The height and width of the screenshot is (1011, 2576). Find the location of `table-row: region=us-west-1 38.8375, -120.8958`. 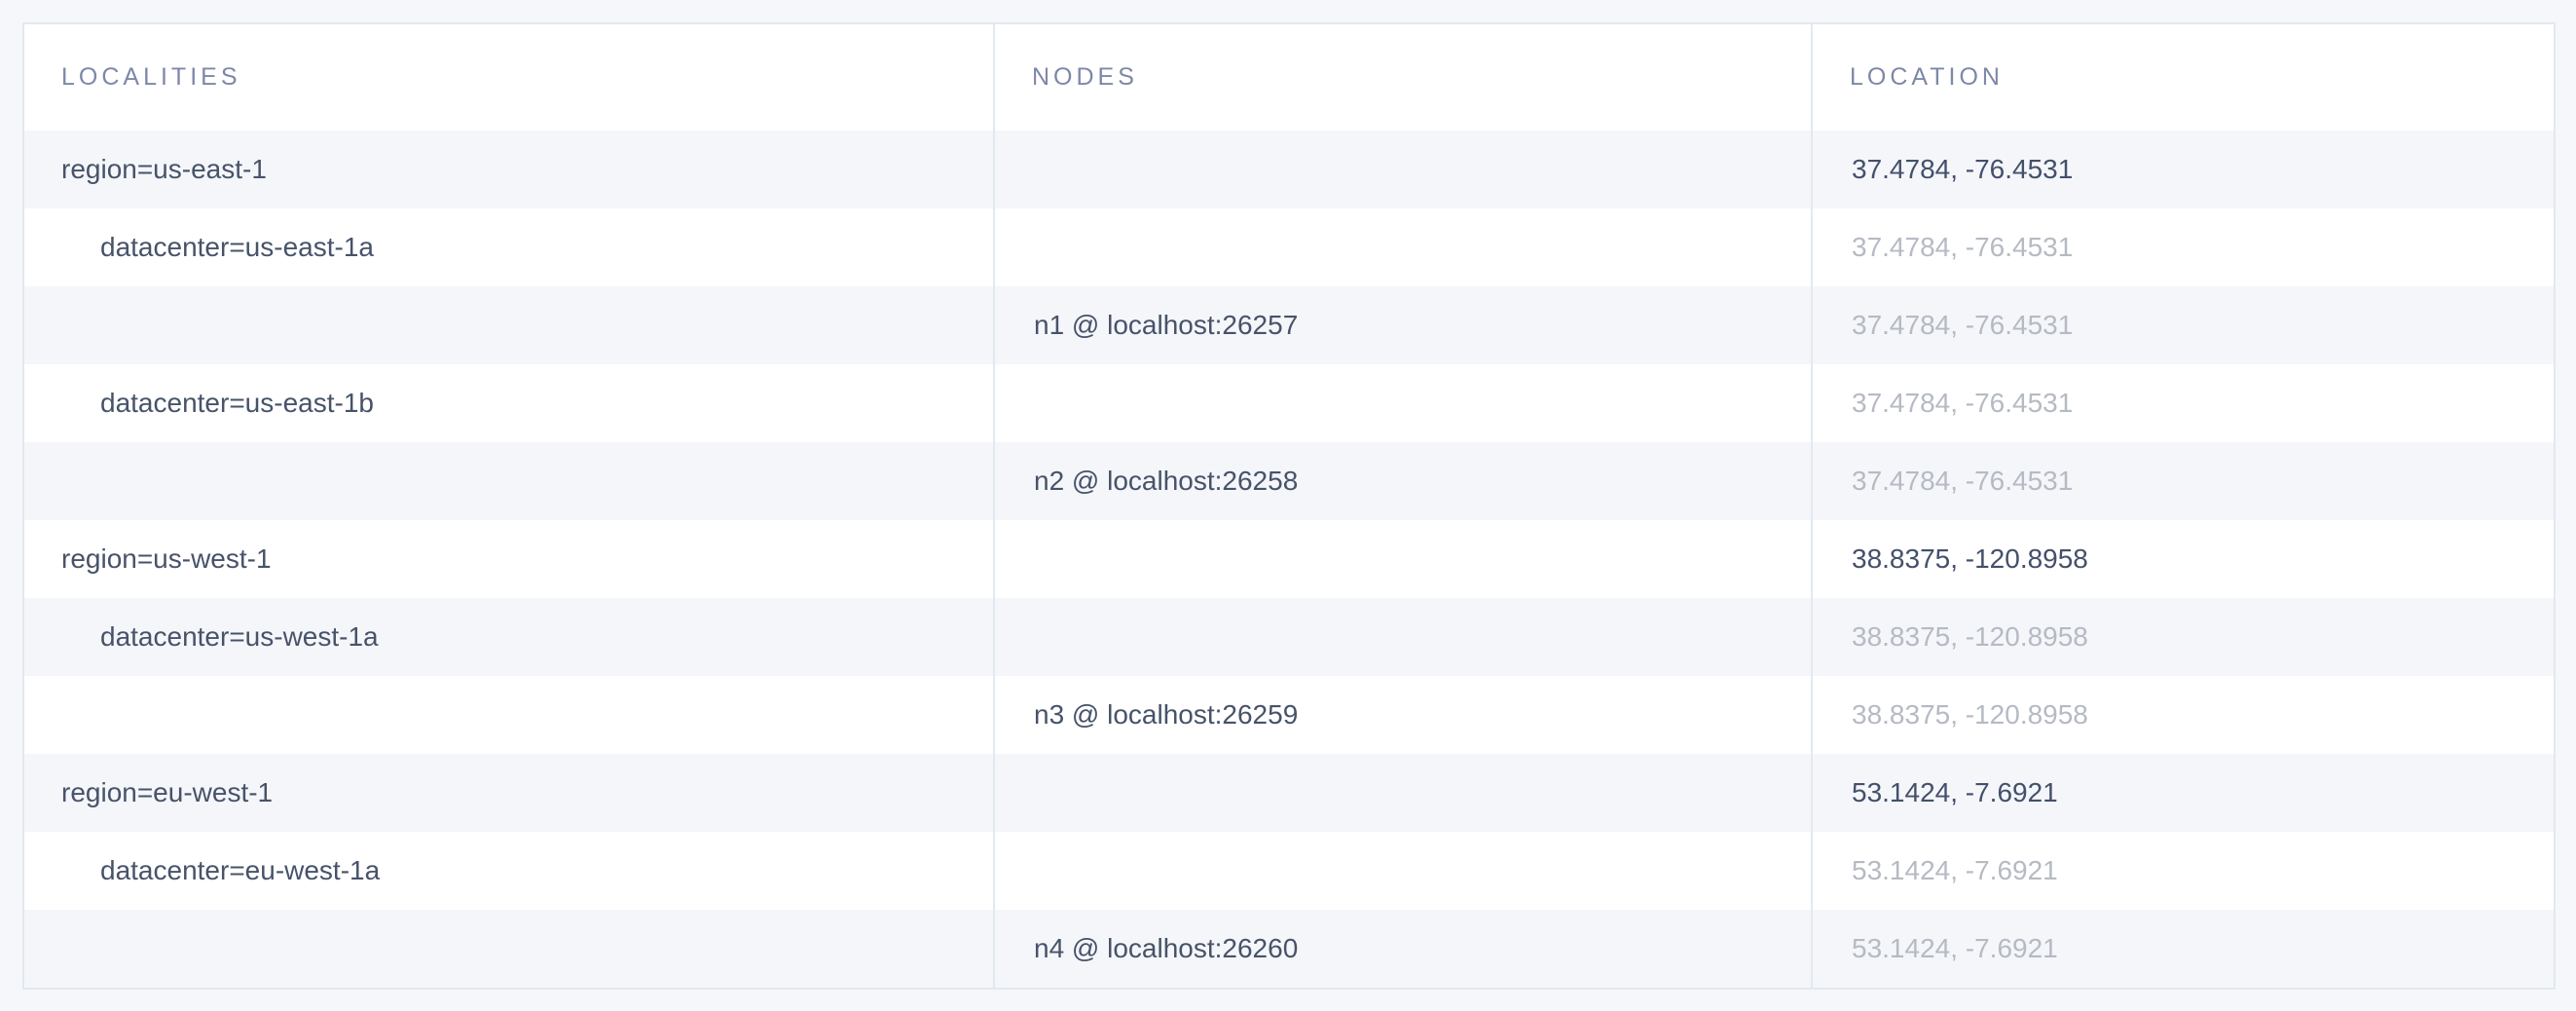

table-row: region=us-west-1 38.8375, -120.8958 is located at coordinates (1289, 559).